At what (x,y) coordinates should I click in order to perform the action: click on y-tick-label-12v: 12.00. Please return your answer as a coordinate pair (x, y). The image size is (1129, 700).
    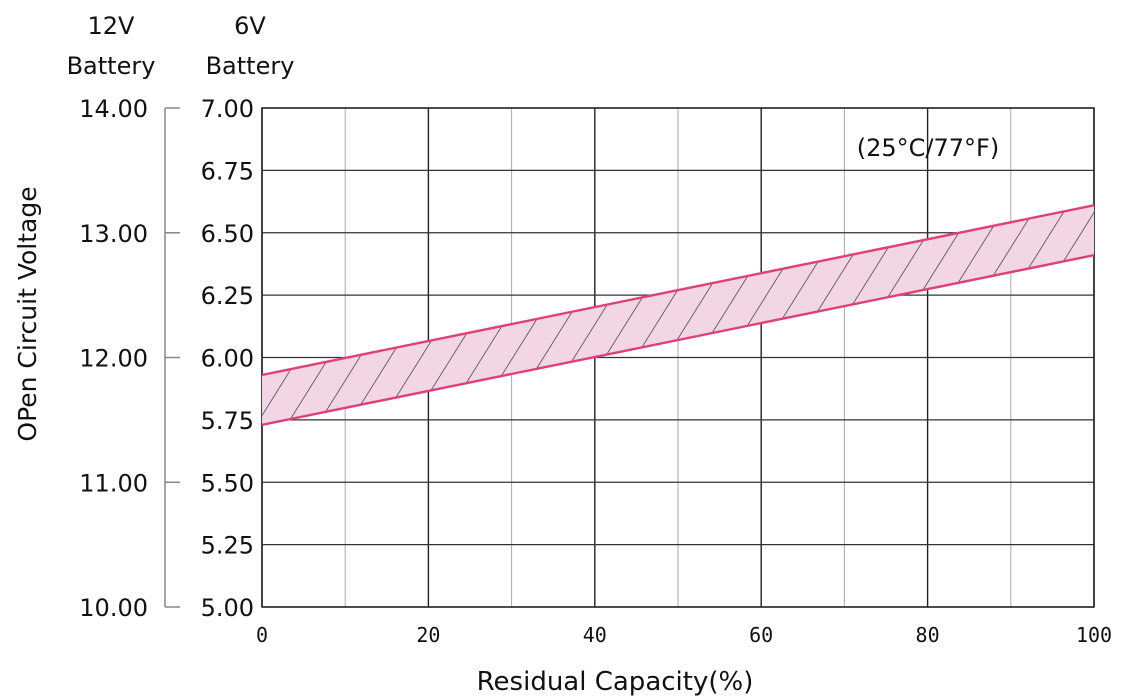
    Looking at the image, I should click on (113, 359).